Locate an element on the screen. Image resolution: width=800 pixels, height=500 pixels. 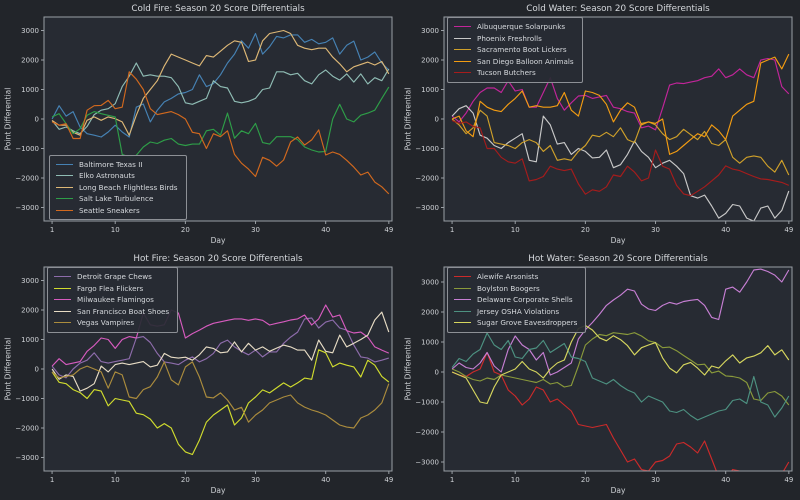
legend-item: Baltimore Texas II is located at coordinates (117, 165).